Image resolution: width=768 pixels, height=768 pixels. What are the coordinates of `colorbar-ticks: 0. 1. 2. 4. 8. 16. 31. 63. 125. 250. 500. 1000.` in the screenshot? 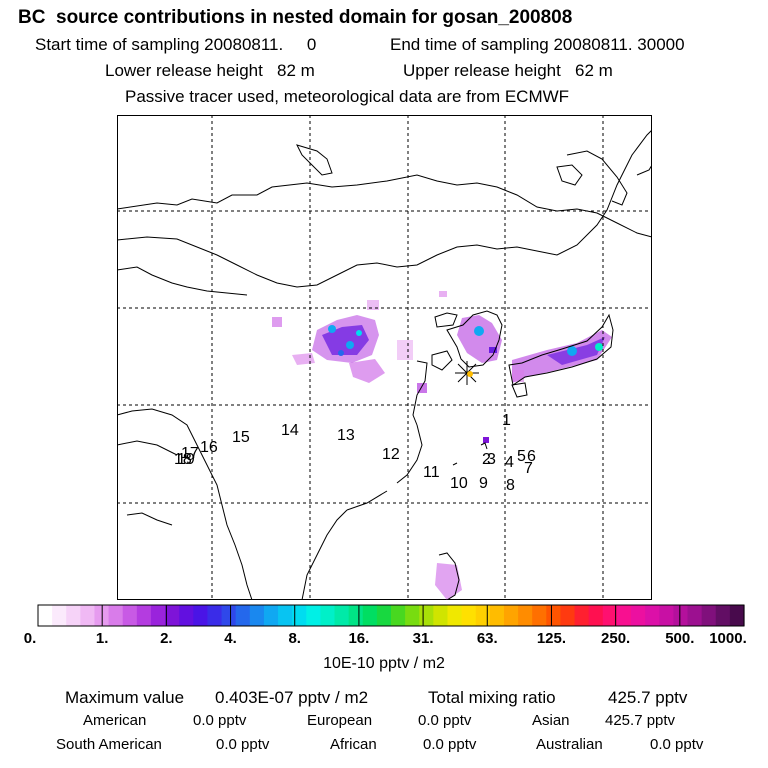 It's located at (385, 626).